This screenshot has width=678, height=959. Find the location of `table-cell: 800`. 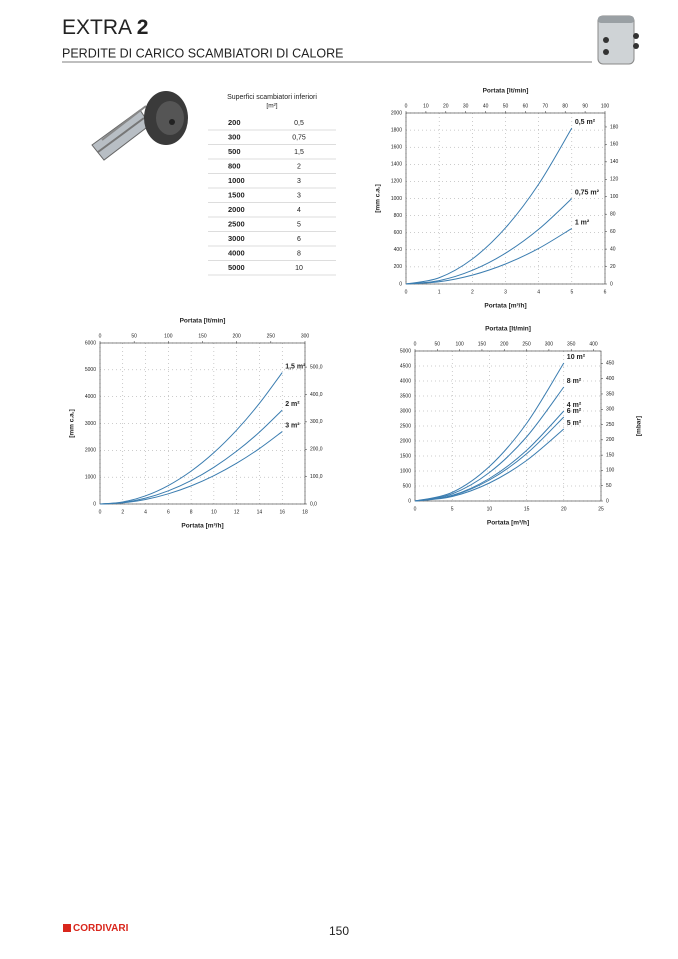

table-cell: 800 is located at coordinates (234, 165).